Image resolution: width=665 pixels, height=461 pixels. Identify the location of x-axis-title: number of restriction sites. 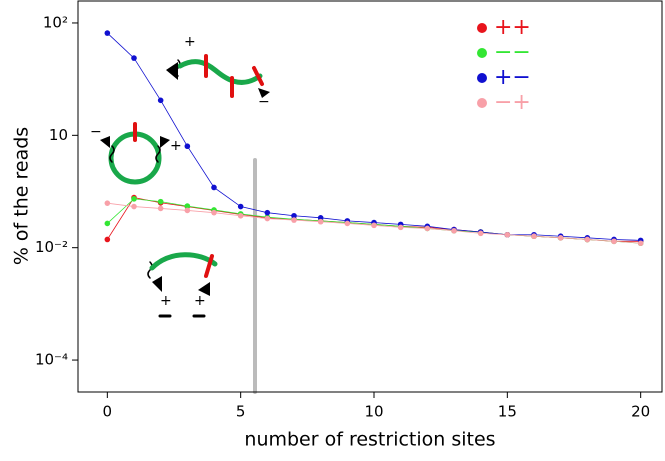
(369, 440).